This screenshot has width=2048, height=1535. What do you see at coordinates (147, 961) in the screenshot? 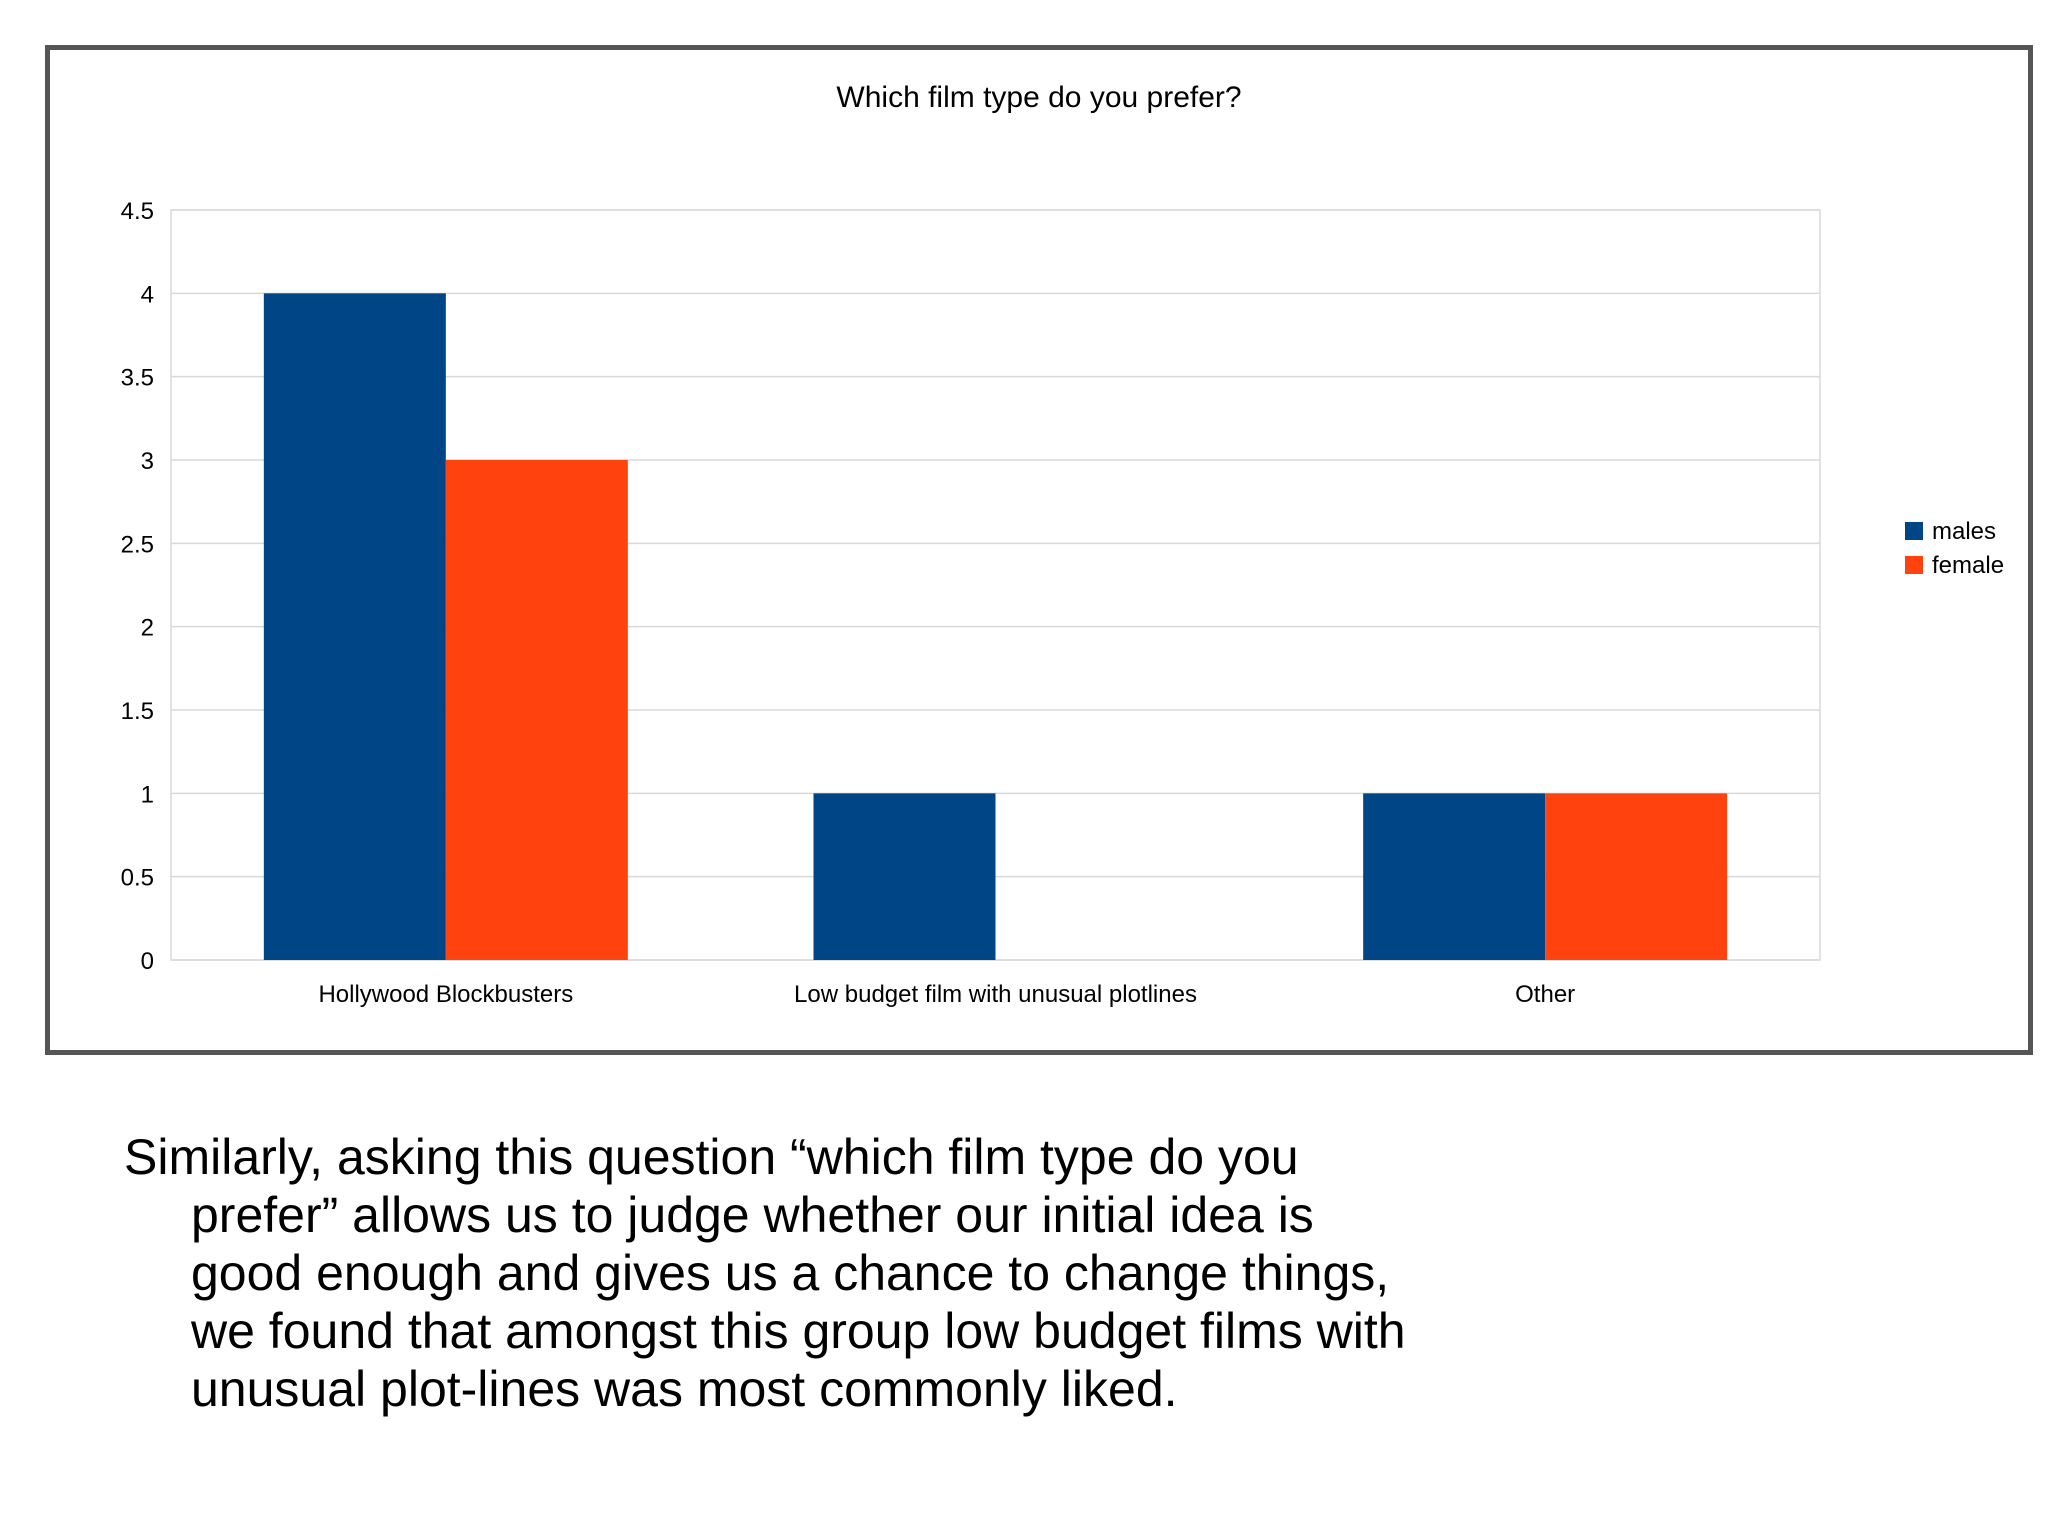
I see `y-tick-label: 0` at bounding box center [147, 961].